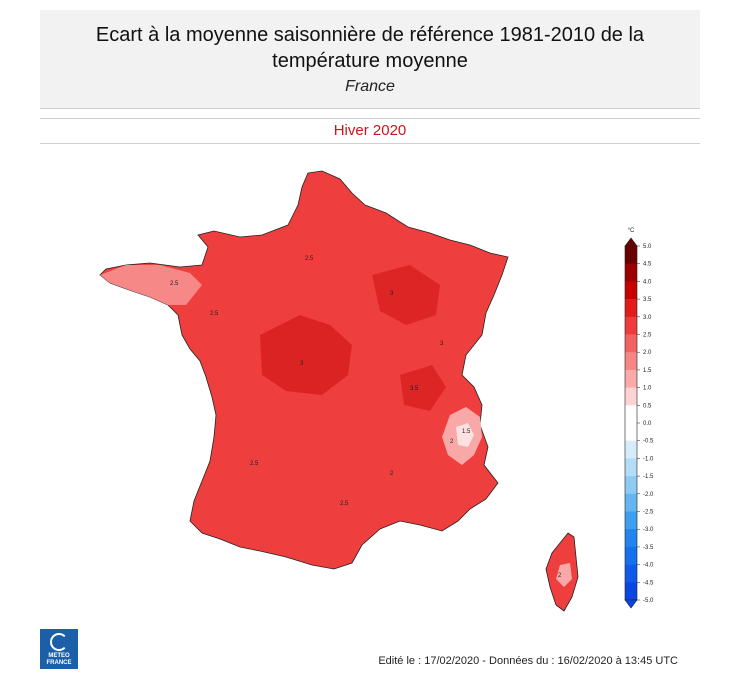  I want to click on meteo-france-logo-mark, so click(59, 642).